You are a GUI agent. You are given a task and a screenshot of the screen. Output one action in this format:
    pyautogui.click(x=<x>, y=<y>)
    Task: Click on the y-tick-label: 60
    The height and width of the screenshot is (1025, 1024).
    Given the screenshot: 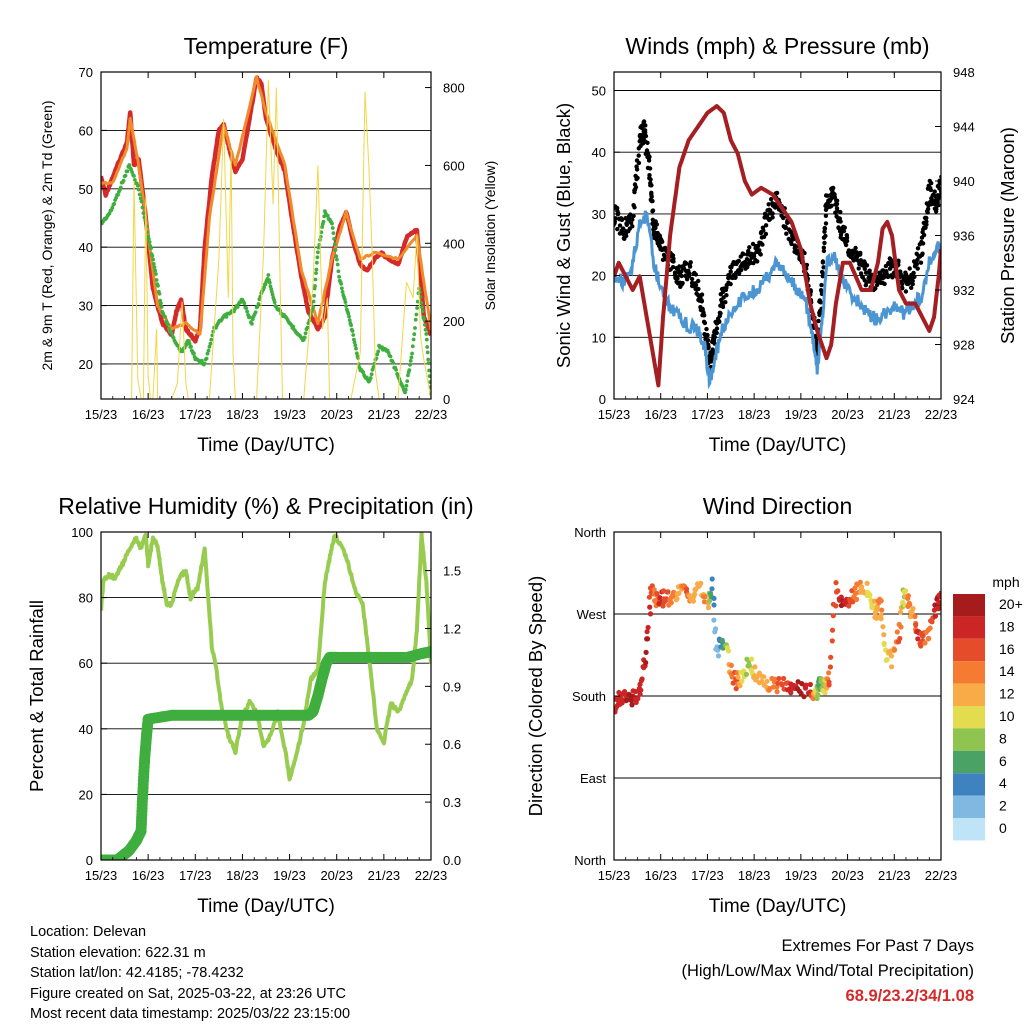 What is the action you would take?
    pyautogui.click(x=86, y=130)
    